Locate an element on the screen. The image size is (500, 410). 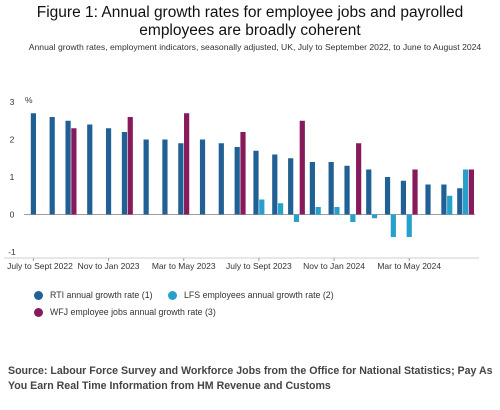
legend-swatch-wfj is located at coordinates (38, 312).